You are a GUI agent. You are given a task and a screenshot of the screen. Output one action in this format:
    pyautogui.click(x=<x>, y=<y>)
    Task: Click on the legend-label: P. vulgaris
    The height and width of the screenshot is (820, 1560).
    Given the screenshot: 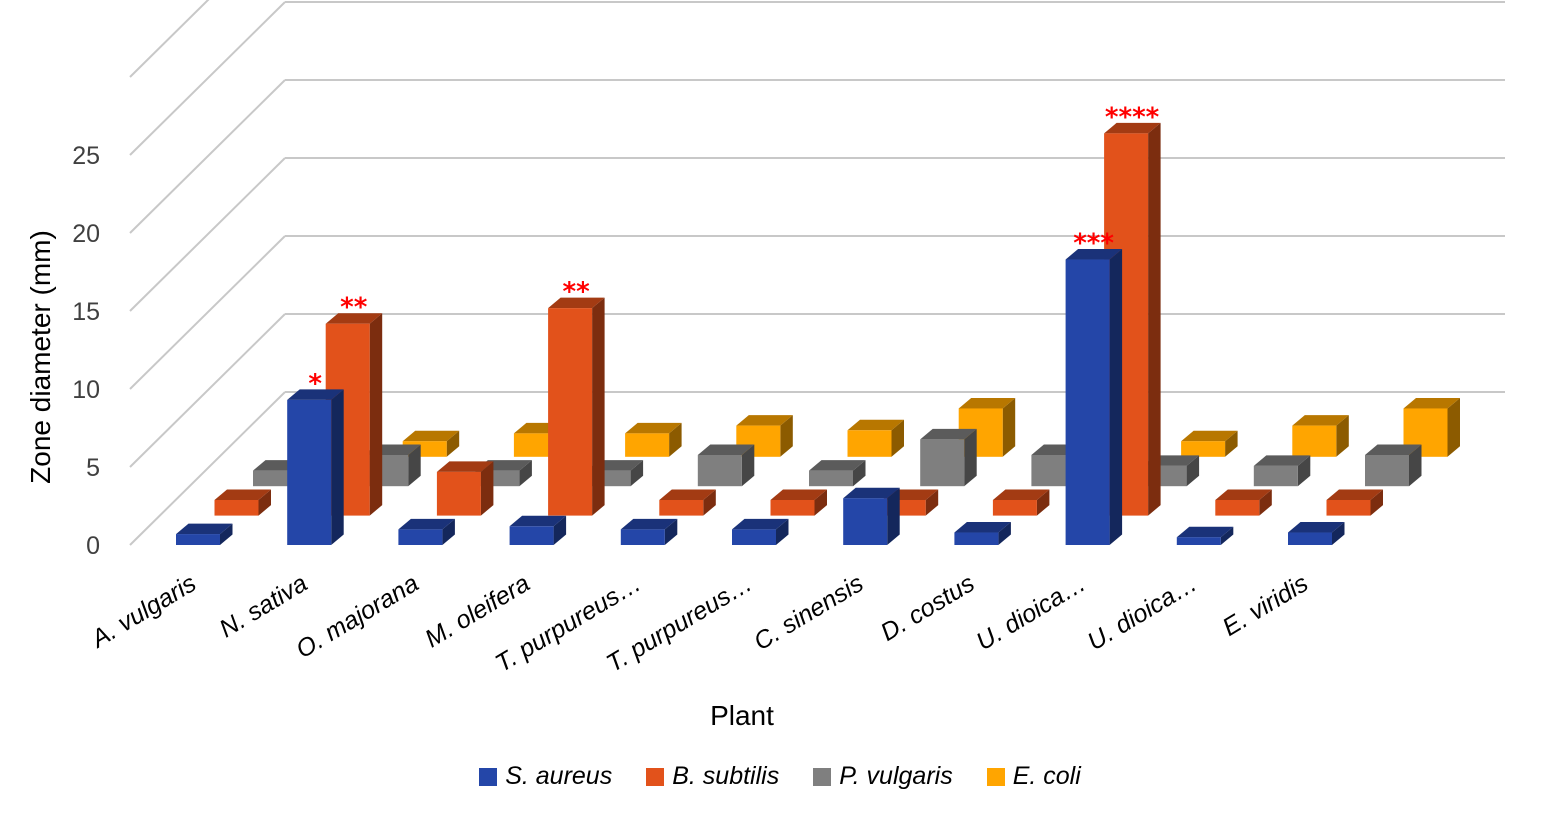 What is the action you would take?
    pyautogui.click(x=896, y=776)
    